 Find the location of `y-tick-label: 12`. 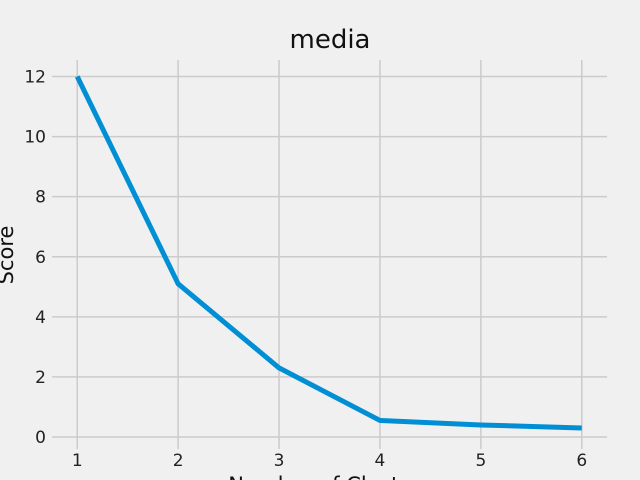

y-tick-label: 12 is located at coordinates (35, 78).